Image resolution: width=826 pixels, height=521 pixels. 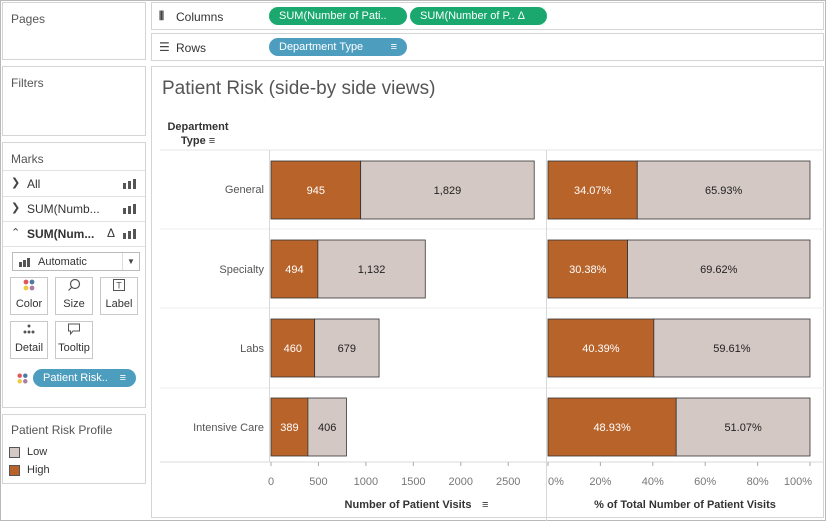 I want to click on tooltip-button-label: Tooltip, so click(x=74, y=348).